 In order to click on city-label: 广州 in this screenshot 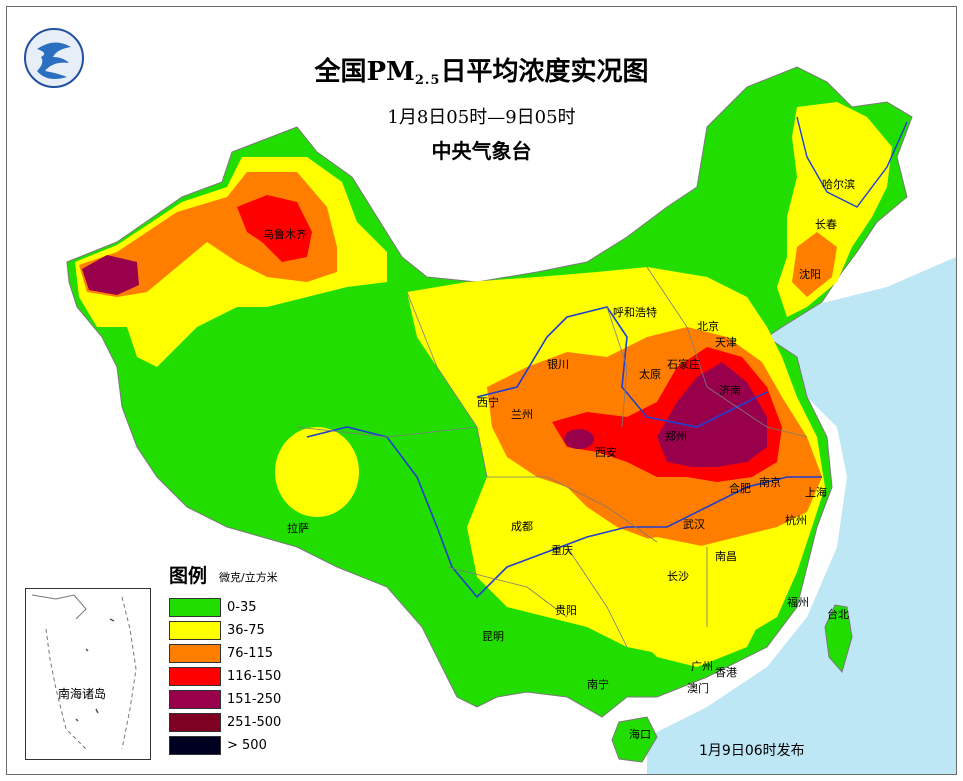, I will do `click(702, 666)`.